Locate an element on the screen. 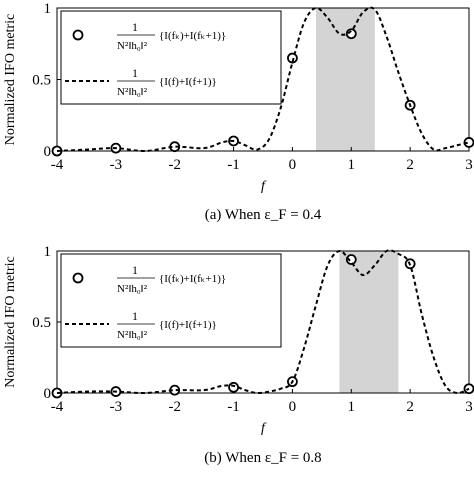  figure-caption: (b) When ε_F = 0.8 is located at coordinates (262, 458).